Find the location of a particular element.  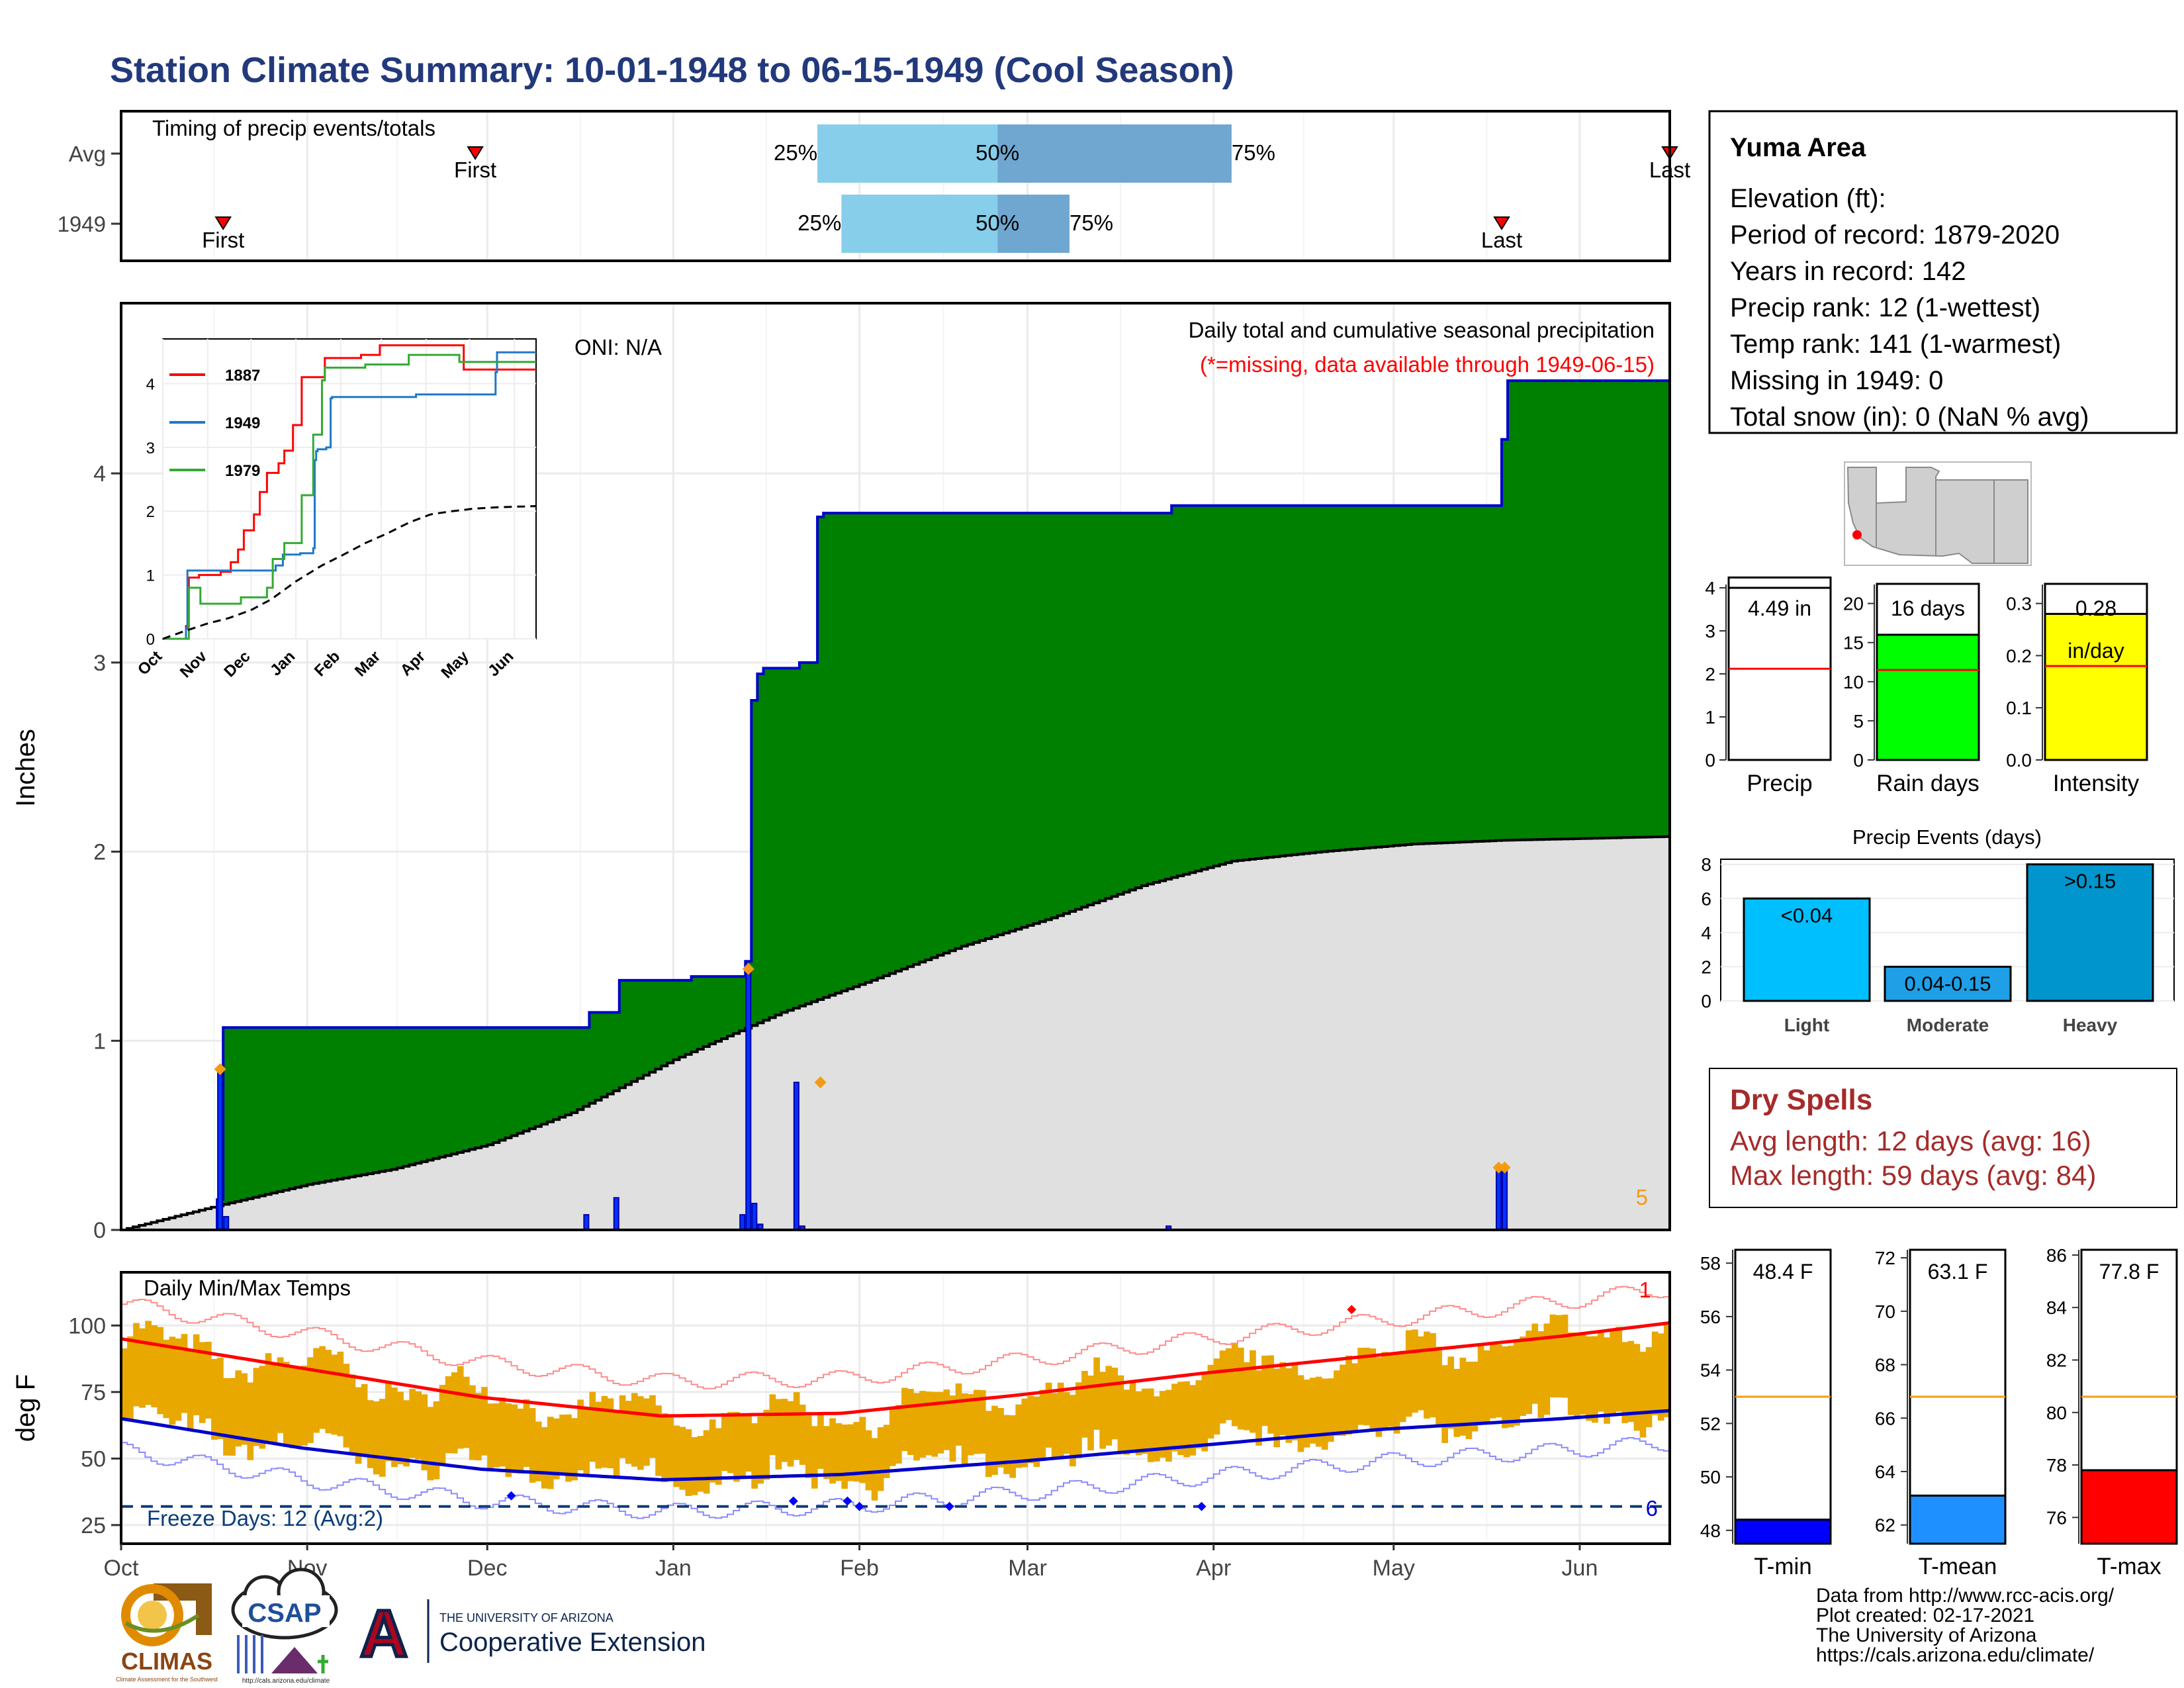

month-tick-label: Dec is located at coordinates (487, 1568).